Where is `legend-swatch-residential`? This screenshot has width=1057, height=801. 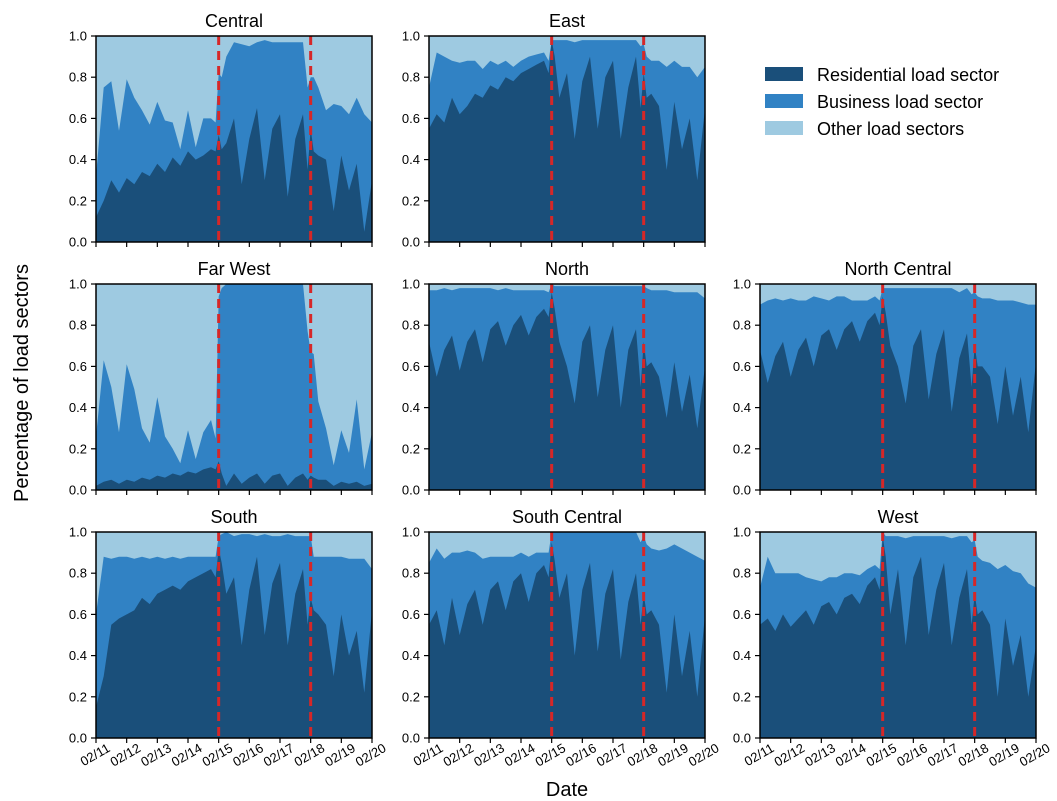 legend-swatch-residential is located at coordinates (784, 74).